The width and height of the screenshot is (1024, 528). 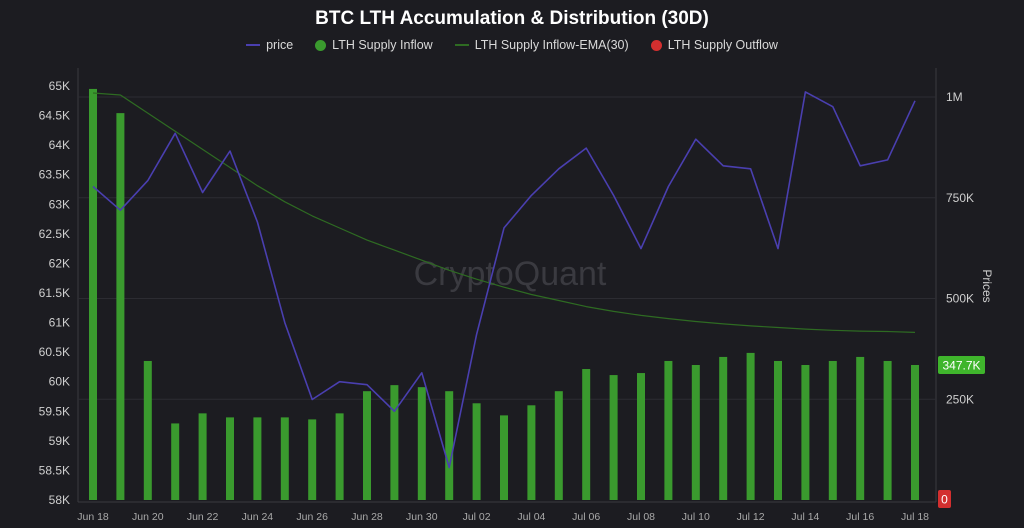 What do you see at coordinates (93, 517) in the screenshot?
I see `x-tick-label: Jun 18` at bounding box center [93, 517].